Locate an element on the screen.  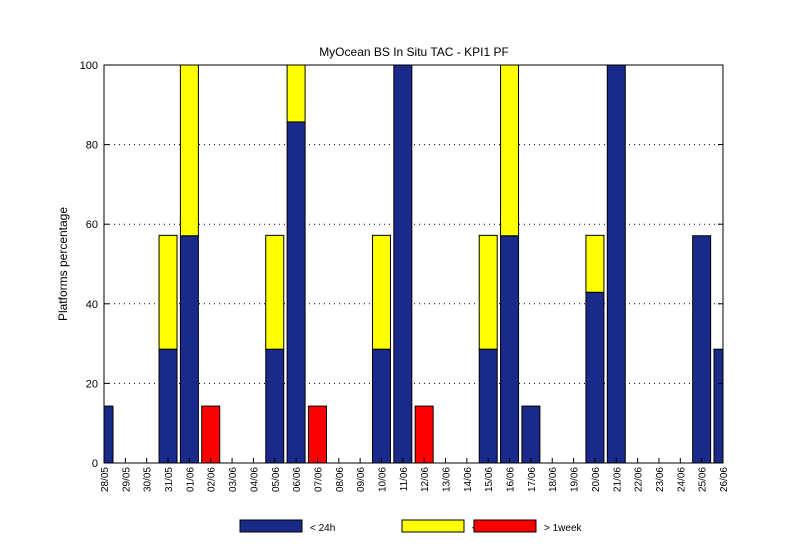
y-tick-label: 60 is located at coordinates (92, 225).